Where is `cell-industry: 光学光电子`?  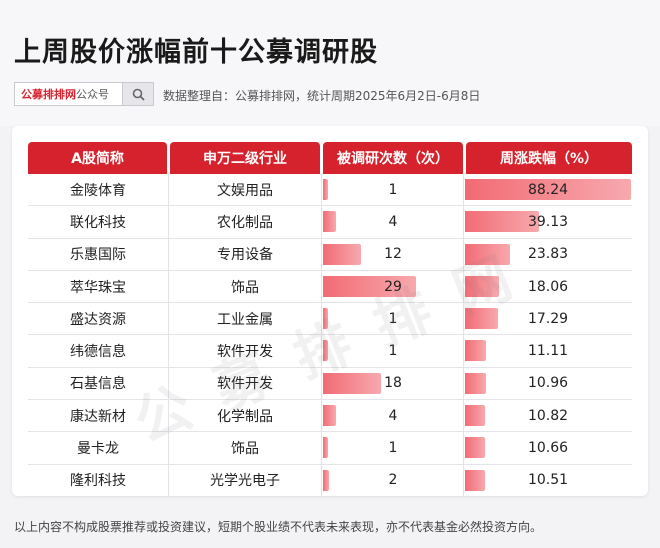 cell-industry: 光学光电子 is located at coordinates (245, 480).